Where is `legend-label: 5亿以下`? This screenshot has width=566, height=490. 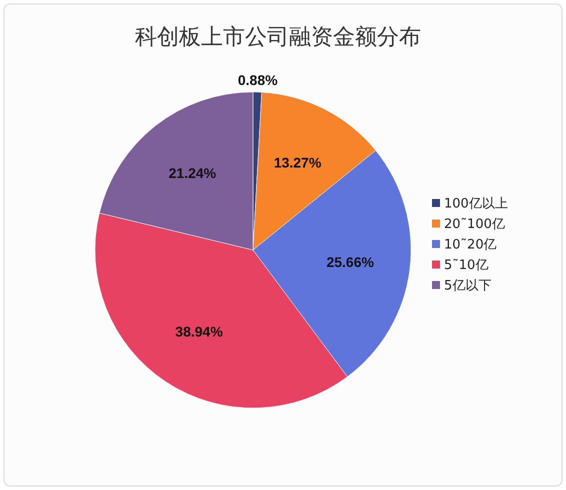
legend-label: 5亿以下 is located at coordinates (468, 286).